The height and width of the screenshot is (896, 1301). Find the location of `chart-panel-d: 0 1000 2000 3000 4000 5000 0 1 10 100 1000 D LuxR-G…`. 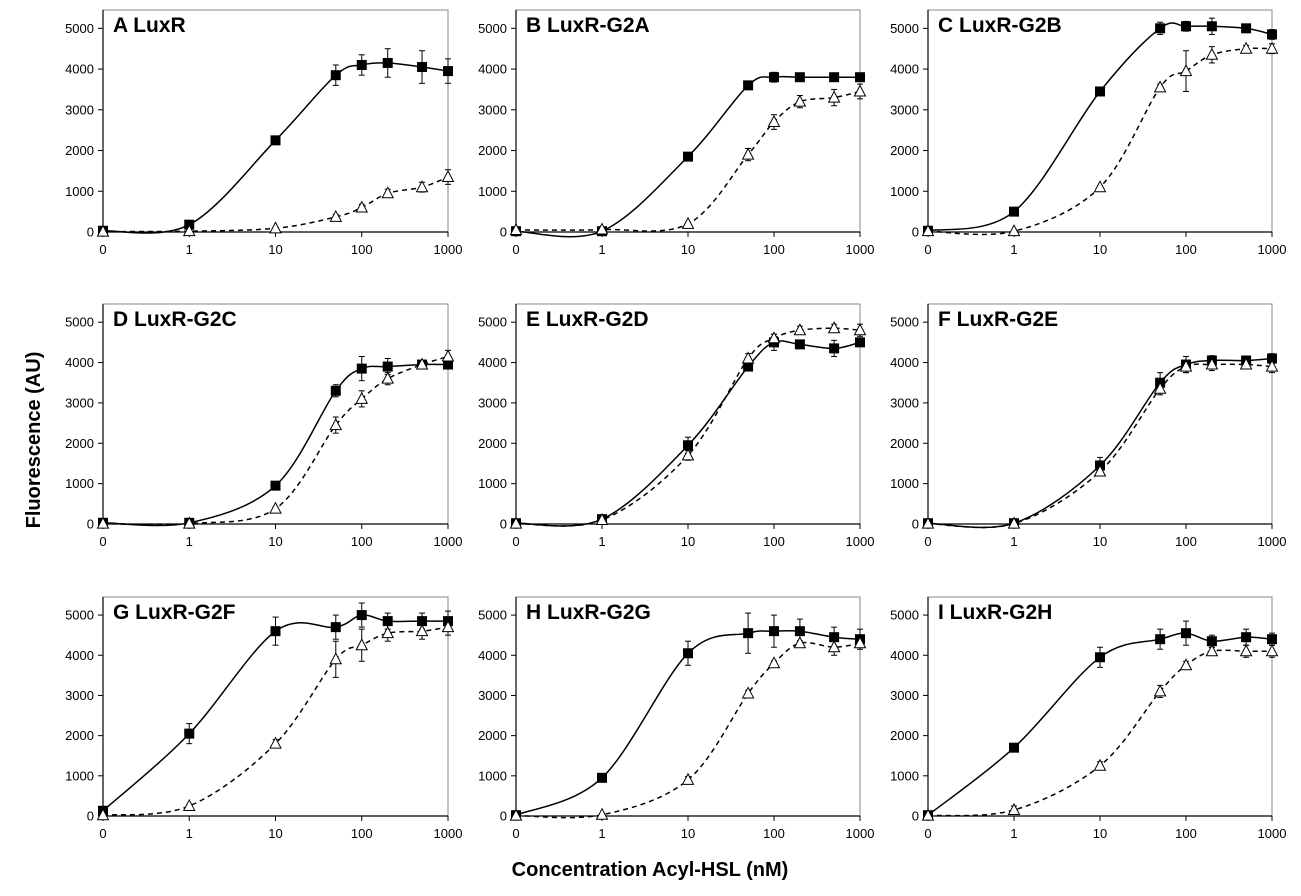

chart-panel-d: 0 1000 2000 3000 4000 5000 0 1 10 100 1000 D LuxR-G… is located at coordinates (263, 426).